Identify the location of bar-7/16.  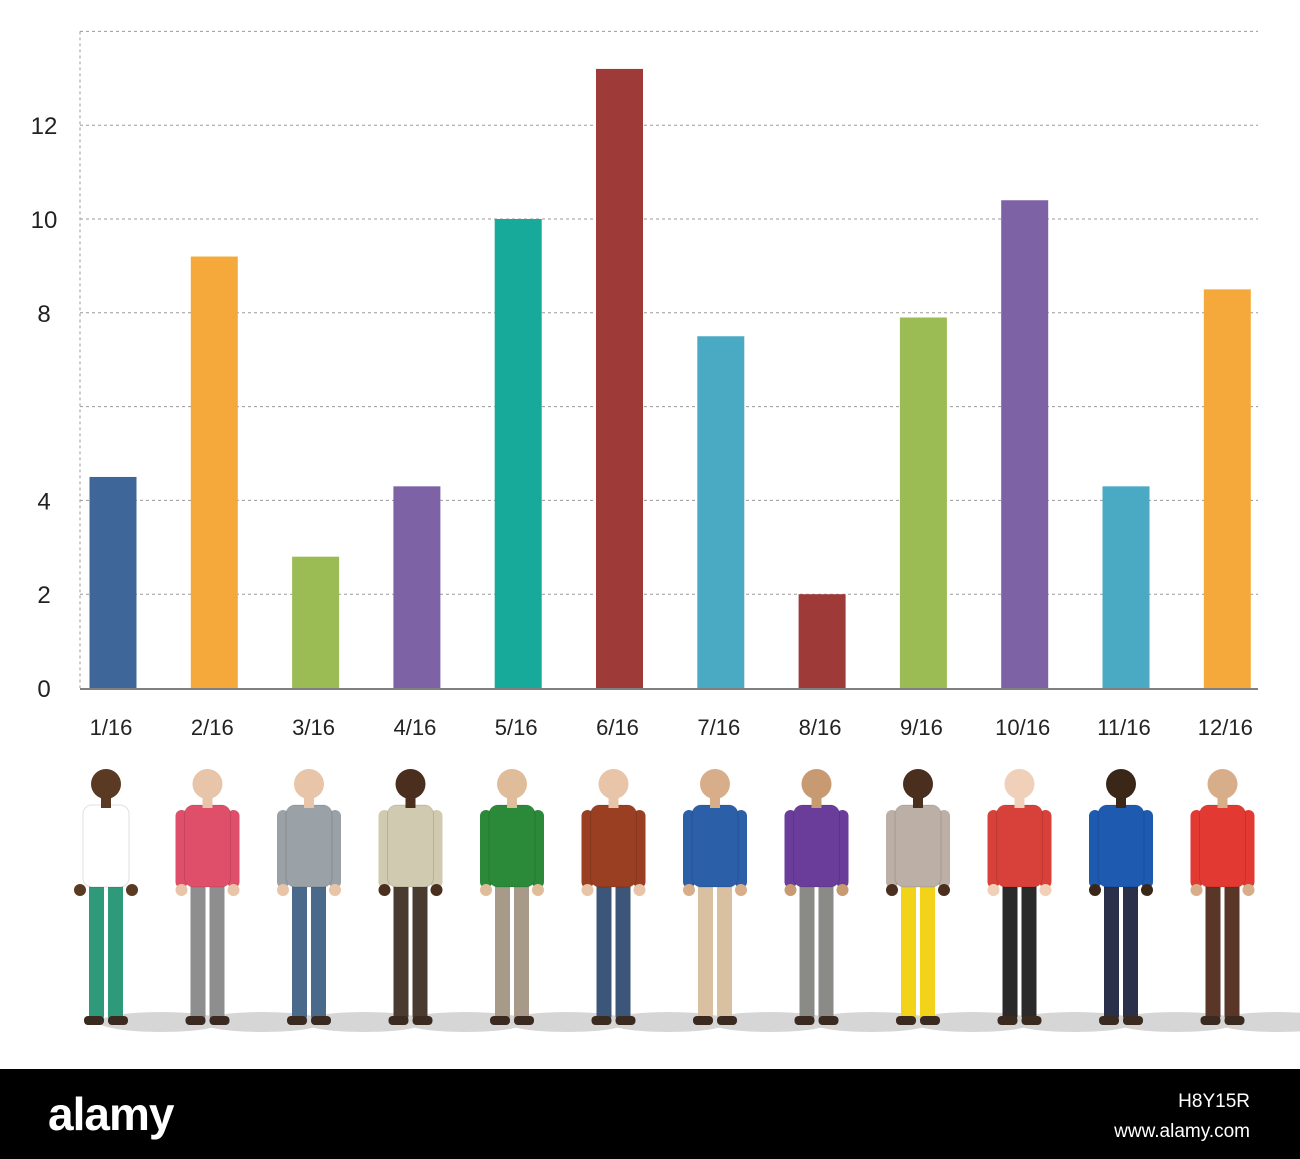
(721, 512).